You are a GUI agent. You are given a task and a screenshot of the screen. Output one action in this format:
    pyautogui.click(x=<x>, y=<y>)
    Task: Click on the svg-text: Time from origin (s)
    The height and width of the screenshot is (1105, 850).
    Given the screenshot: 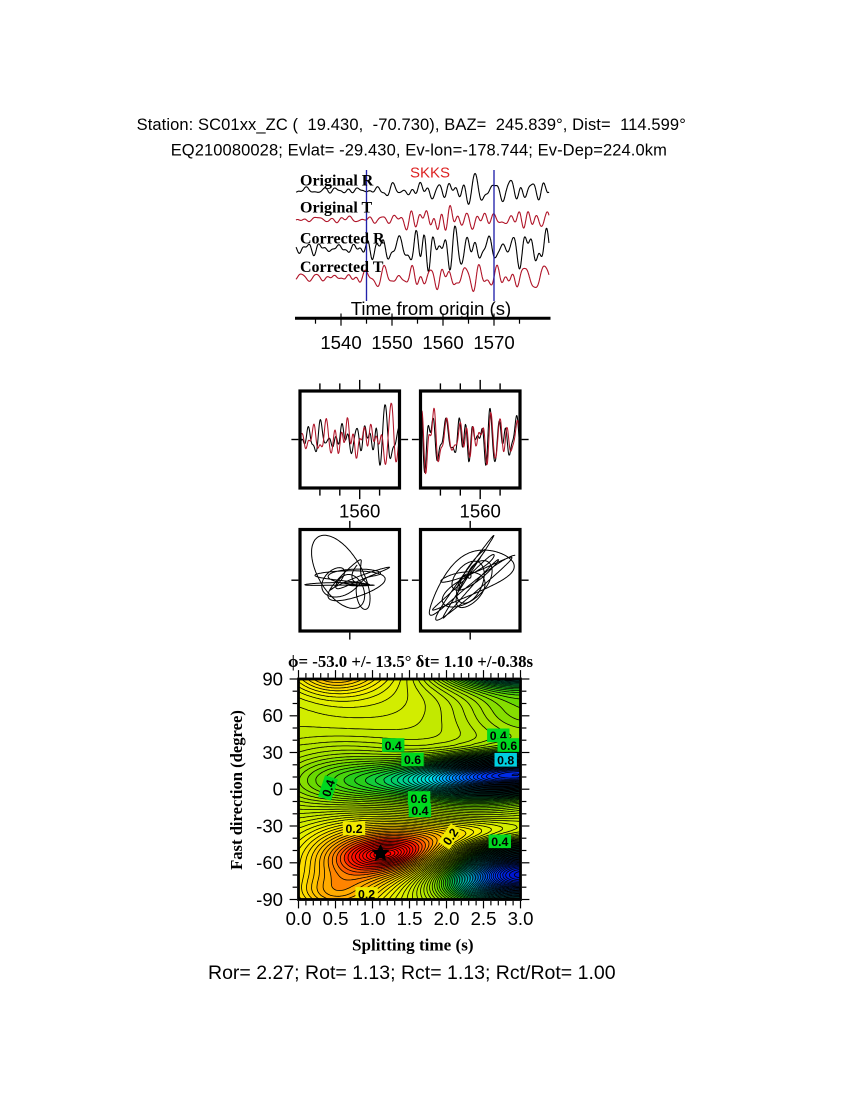 What is the action you would take?
    pyautogui.click(x=431, y=308)
    